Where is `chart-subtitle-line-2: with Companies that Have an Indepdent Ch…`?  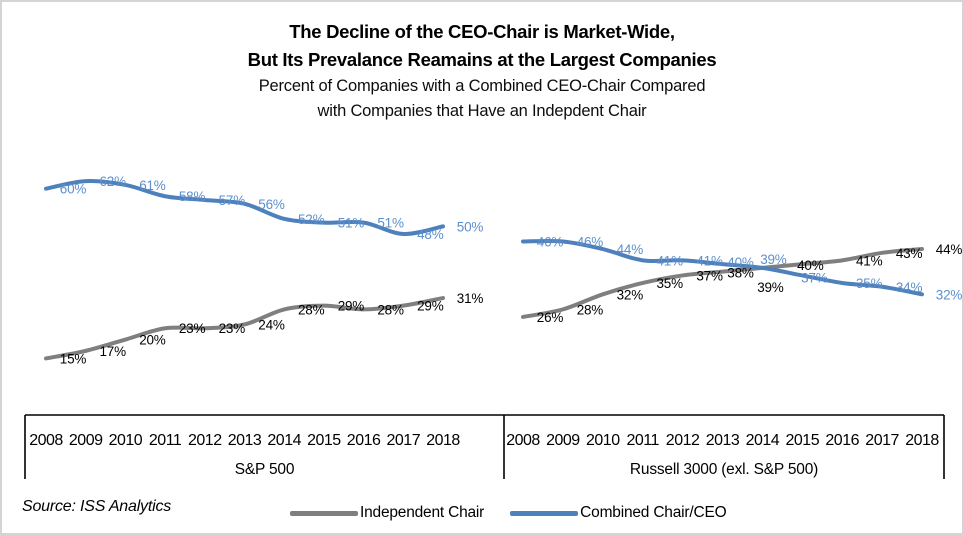 chart-subtitle-line-2: with Companies that Have an Indepdent Ch… is located at coordinates (482, 111).